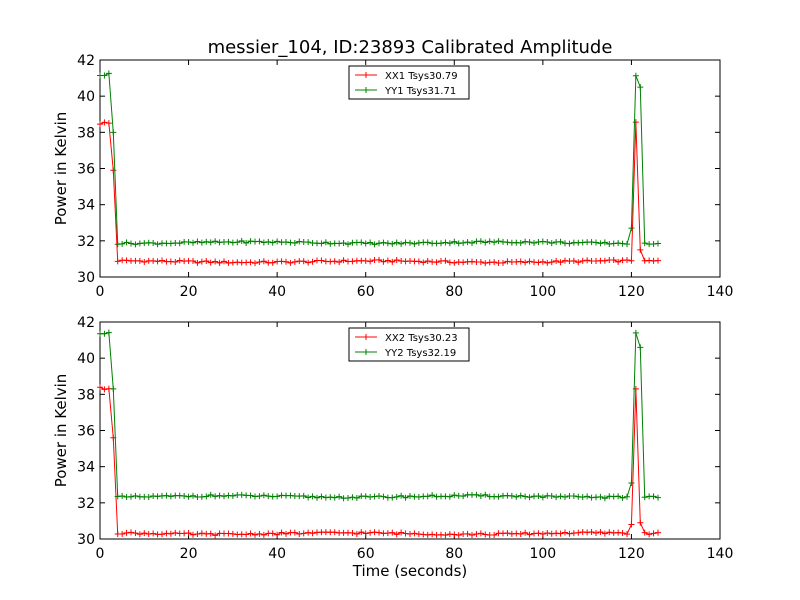 This screenshot has height=600, width=800. I want to click on x-tick-label: 60, so click(366, 554).